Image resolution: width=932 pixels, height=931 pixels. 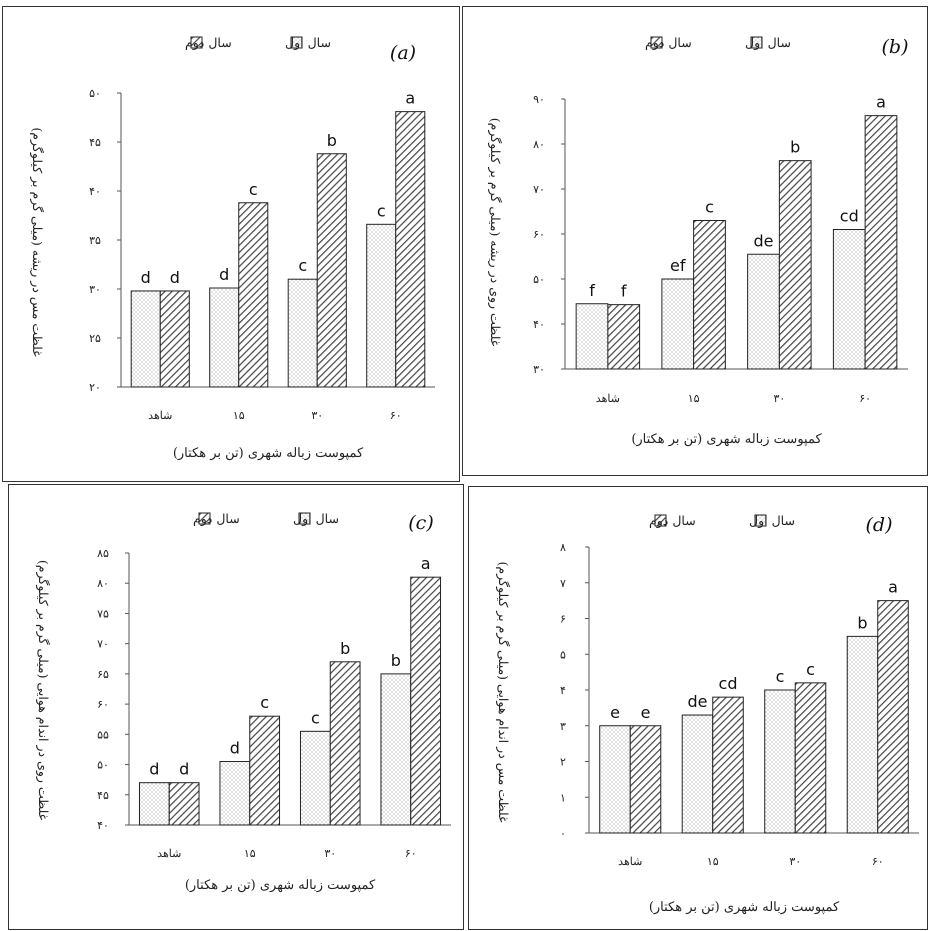 What do you see at coordinates (95, 240) in the screenshot?
I see `y-tick-label: ۳۵` at bounding box center [95, 240].